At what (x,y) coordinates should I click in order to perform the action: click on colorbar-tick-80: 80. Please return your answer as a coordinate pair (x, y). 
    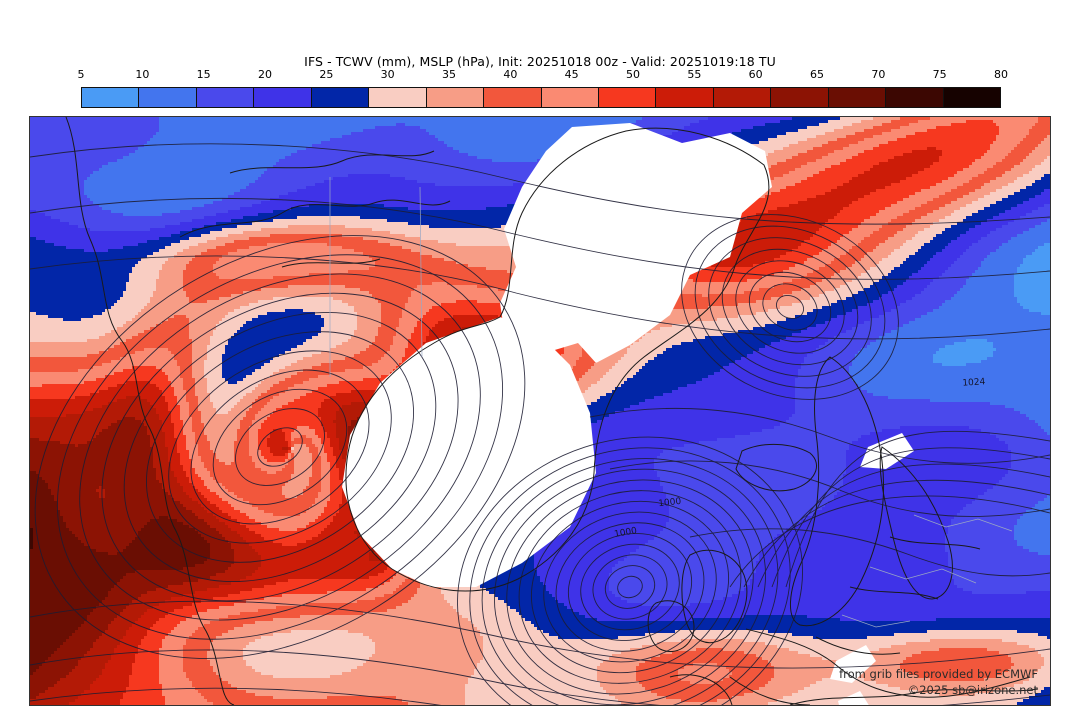
    Looking at the image, I should click on (1001, 74).